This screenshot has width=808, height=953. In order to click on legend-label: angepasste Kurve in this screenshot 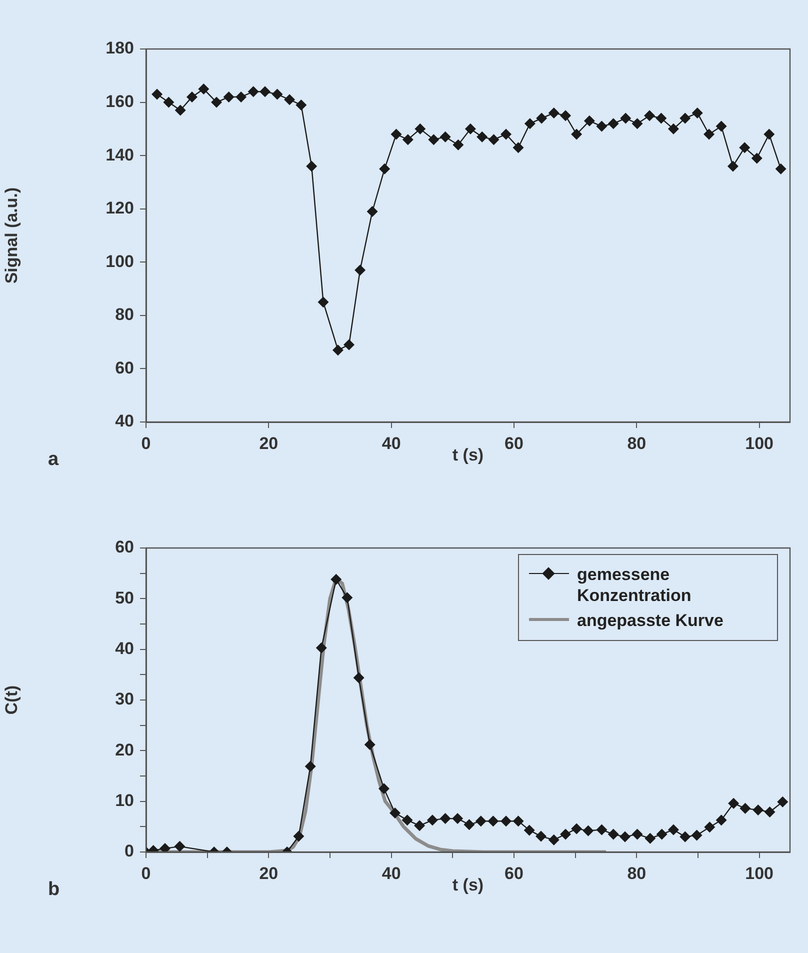, I will do `click(650, 620)`.